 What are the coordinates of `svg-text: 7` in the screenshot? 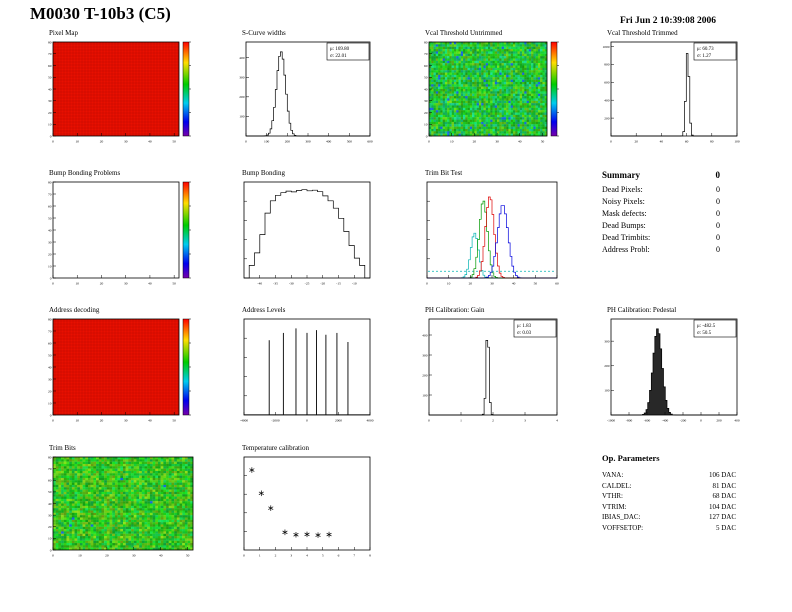 It's located at (354, 556).